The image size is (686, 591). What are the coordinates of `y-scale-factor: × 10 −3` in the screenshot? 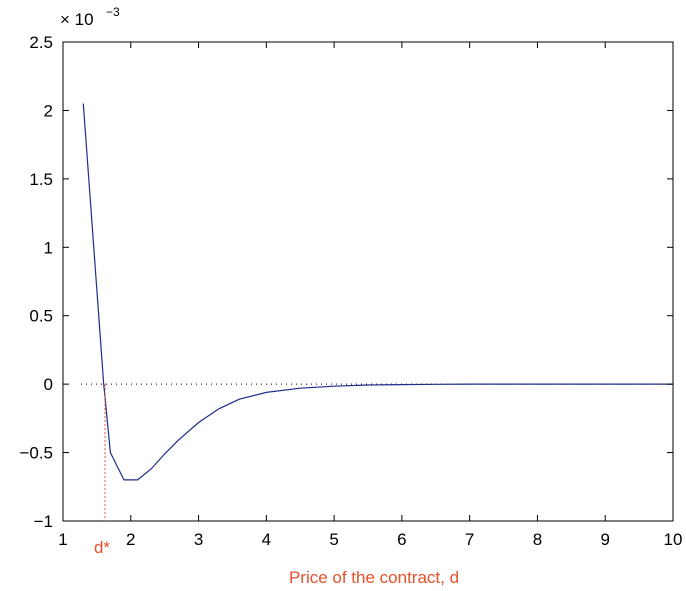 It's located at (90, 17).